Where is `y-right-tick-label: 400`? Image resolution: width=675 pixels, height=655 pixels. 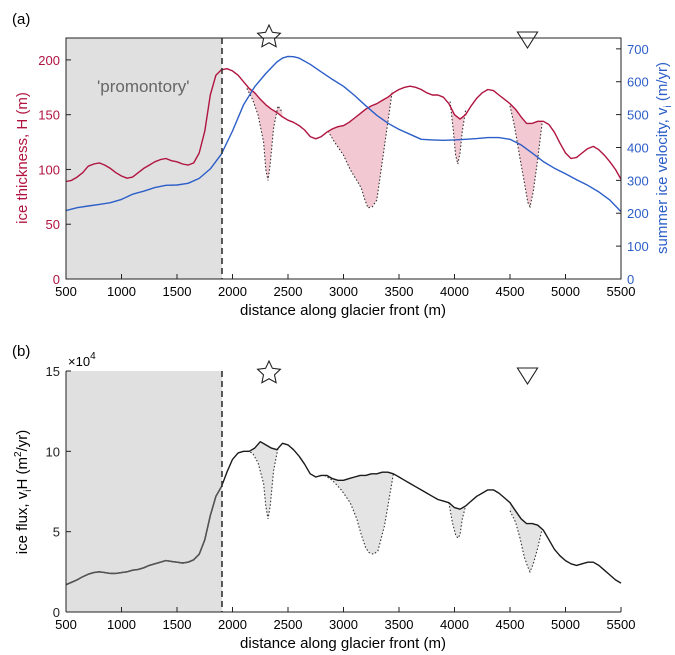 y-right-tick-label: 400 is located at coordinates (638, 147).